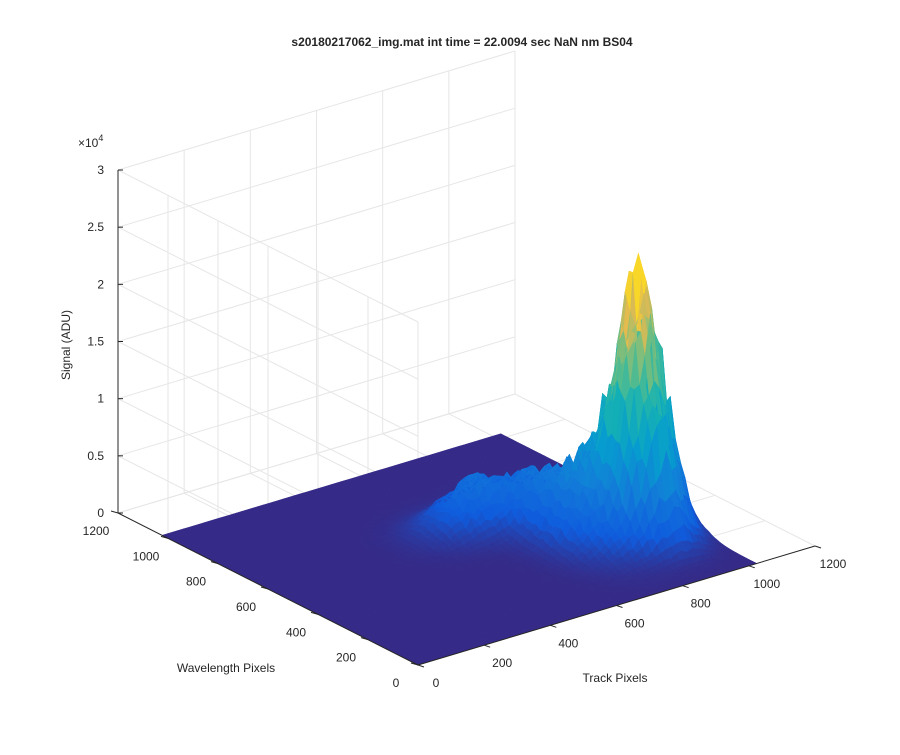  I want to click on z-tick-label: 2.5, so click(95, 227).